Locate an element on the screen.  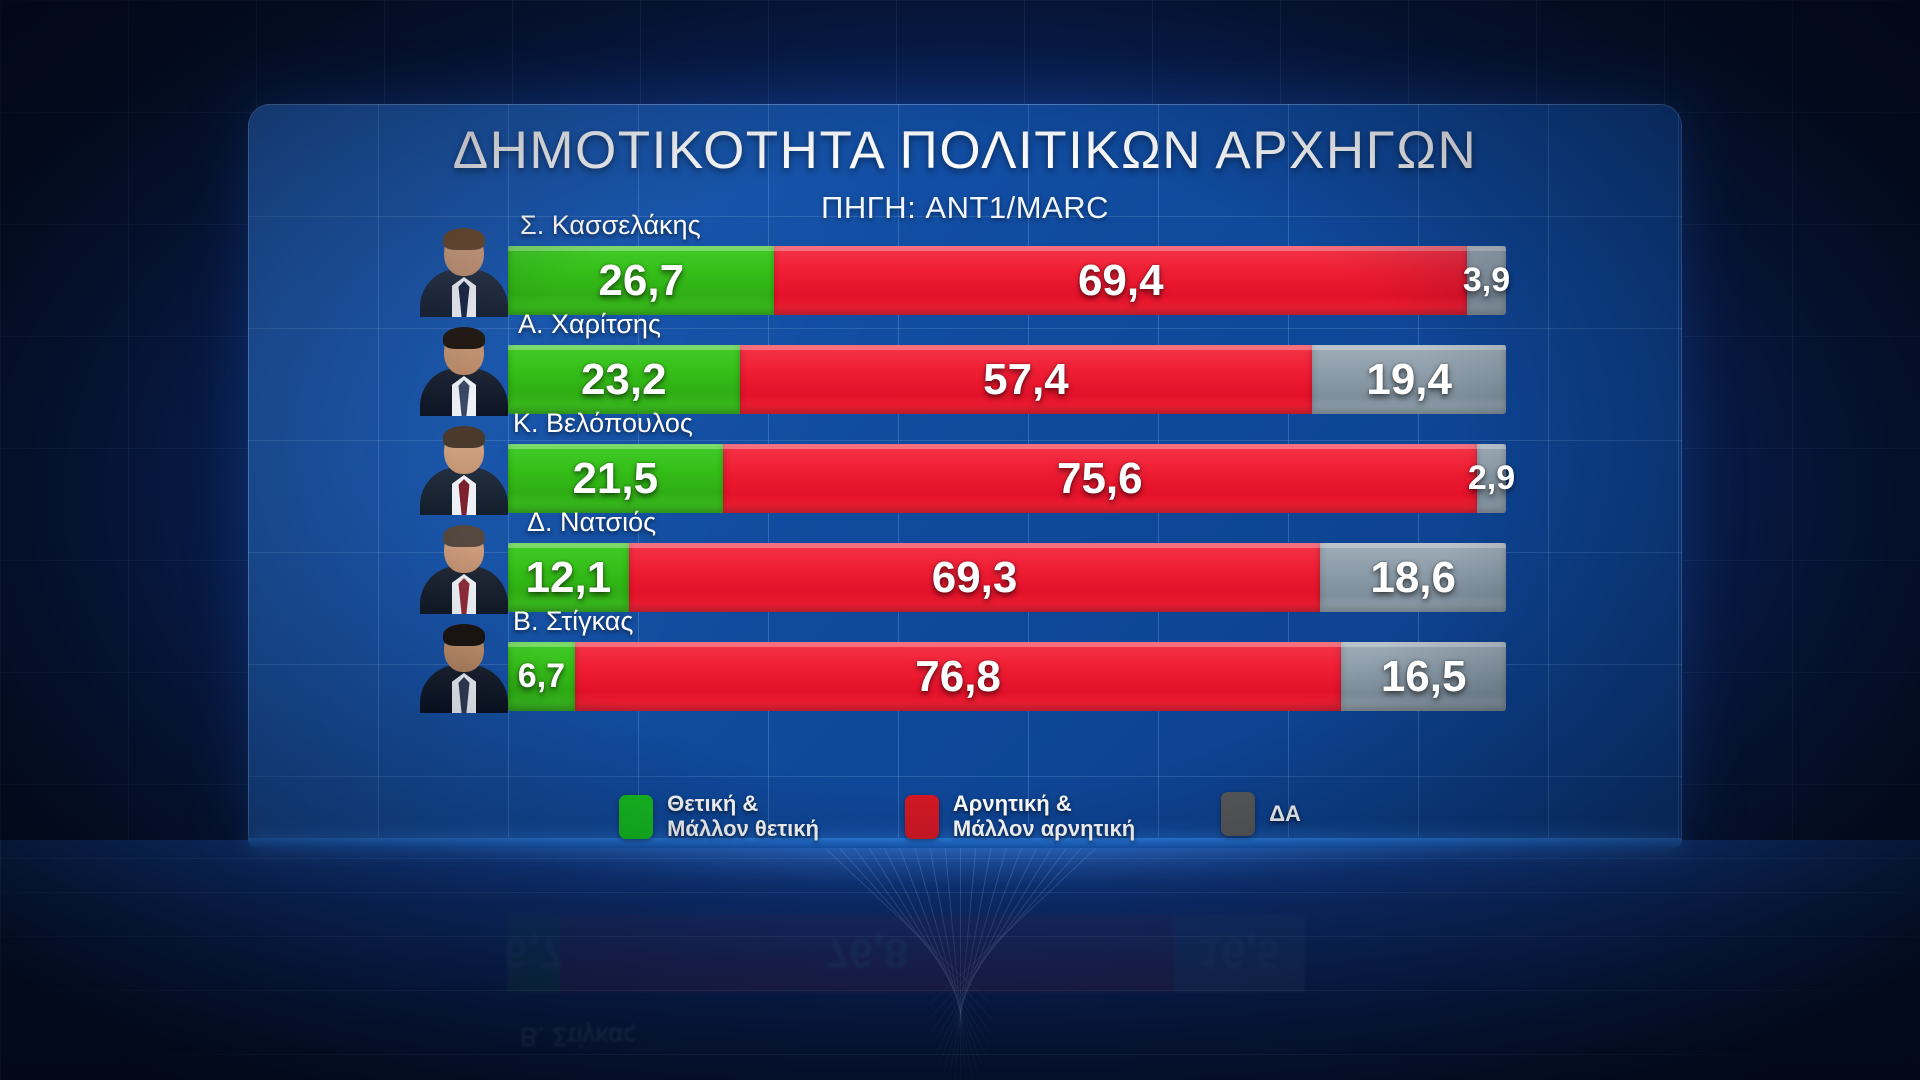
bar-segment-dontknow: 19,4 is located at coordinates (1409, 379).